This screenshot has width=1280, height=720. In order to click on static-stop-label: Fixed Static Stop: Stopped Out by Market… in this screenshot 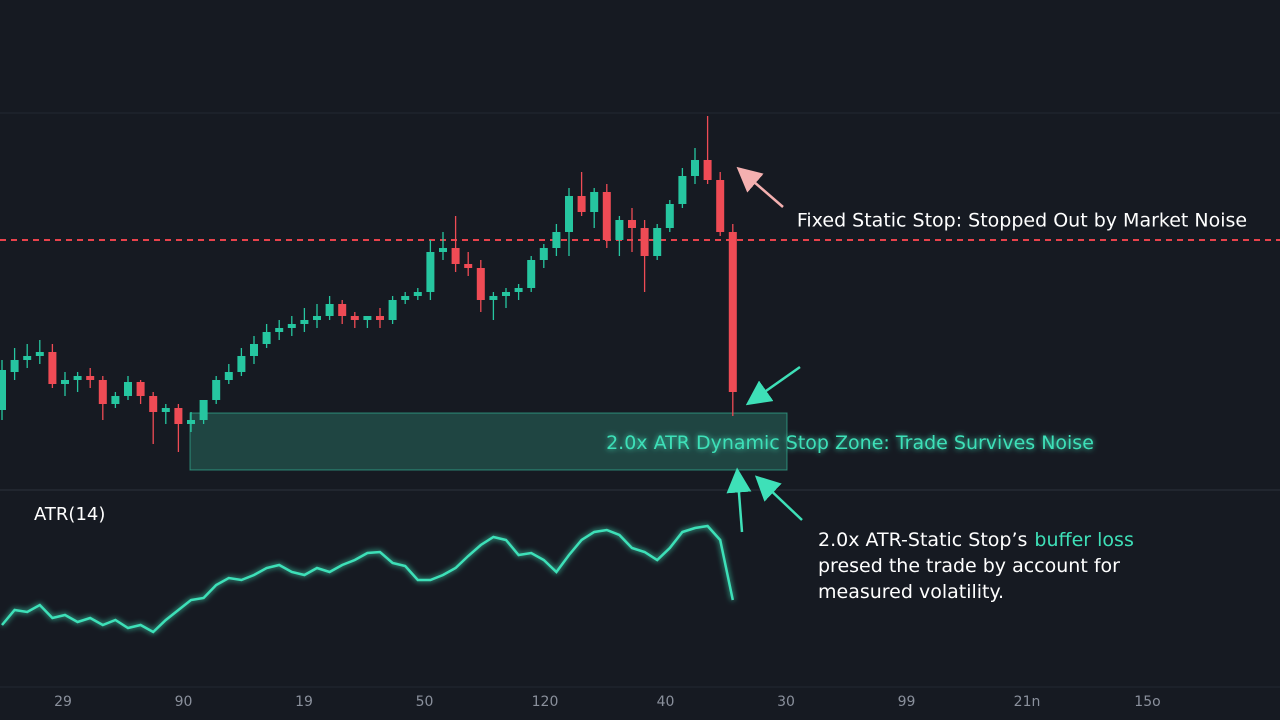, I will do `click(1022, 221)`.